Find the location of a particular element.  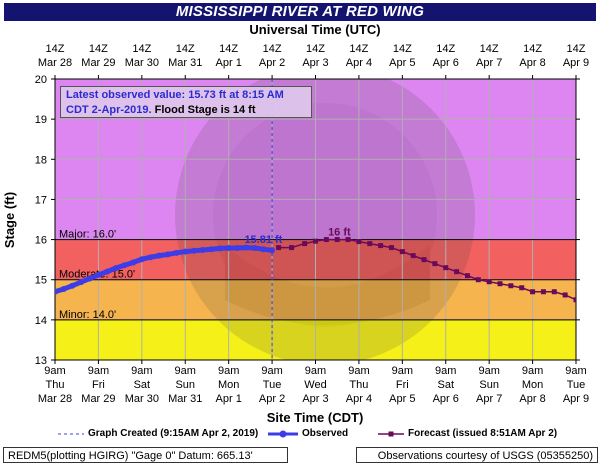

usgs-credit-footer: Observations courtesy of USGS (05355250) is located at coordinates (477, 455).